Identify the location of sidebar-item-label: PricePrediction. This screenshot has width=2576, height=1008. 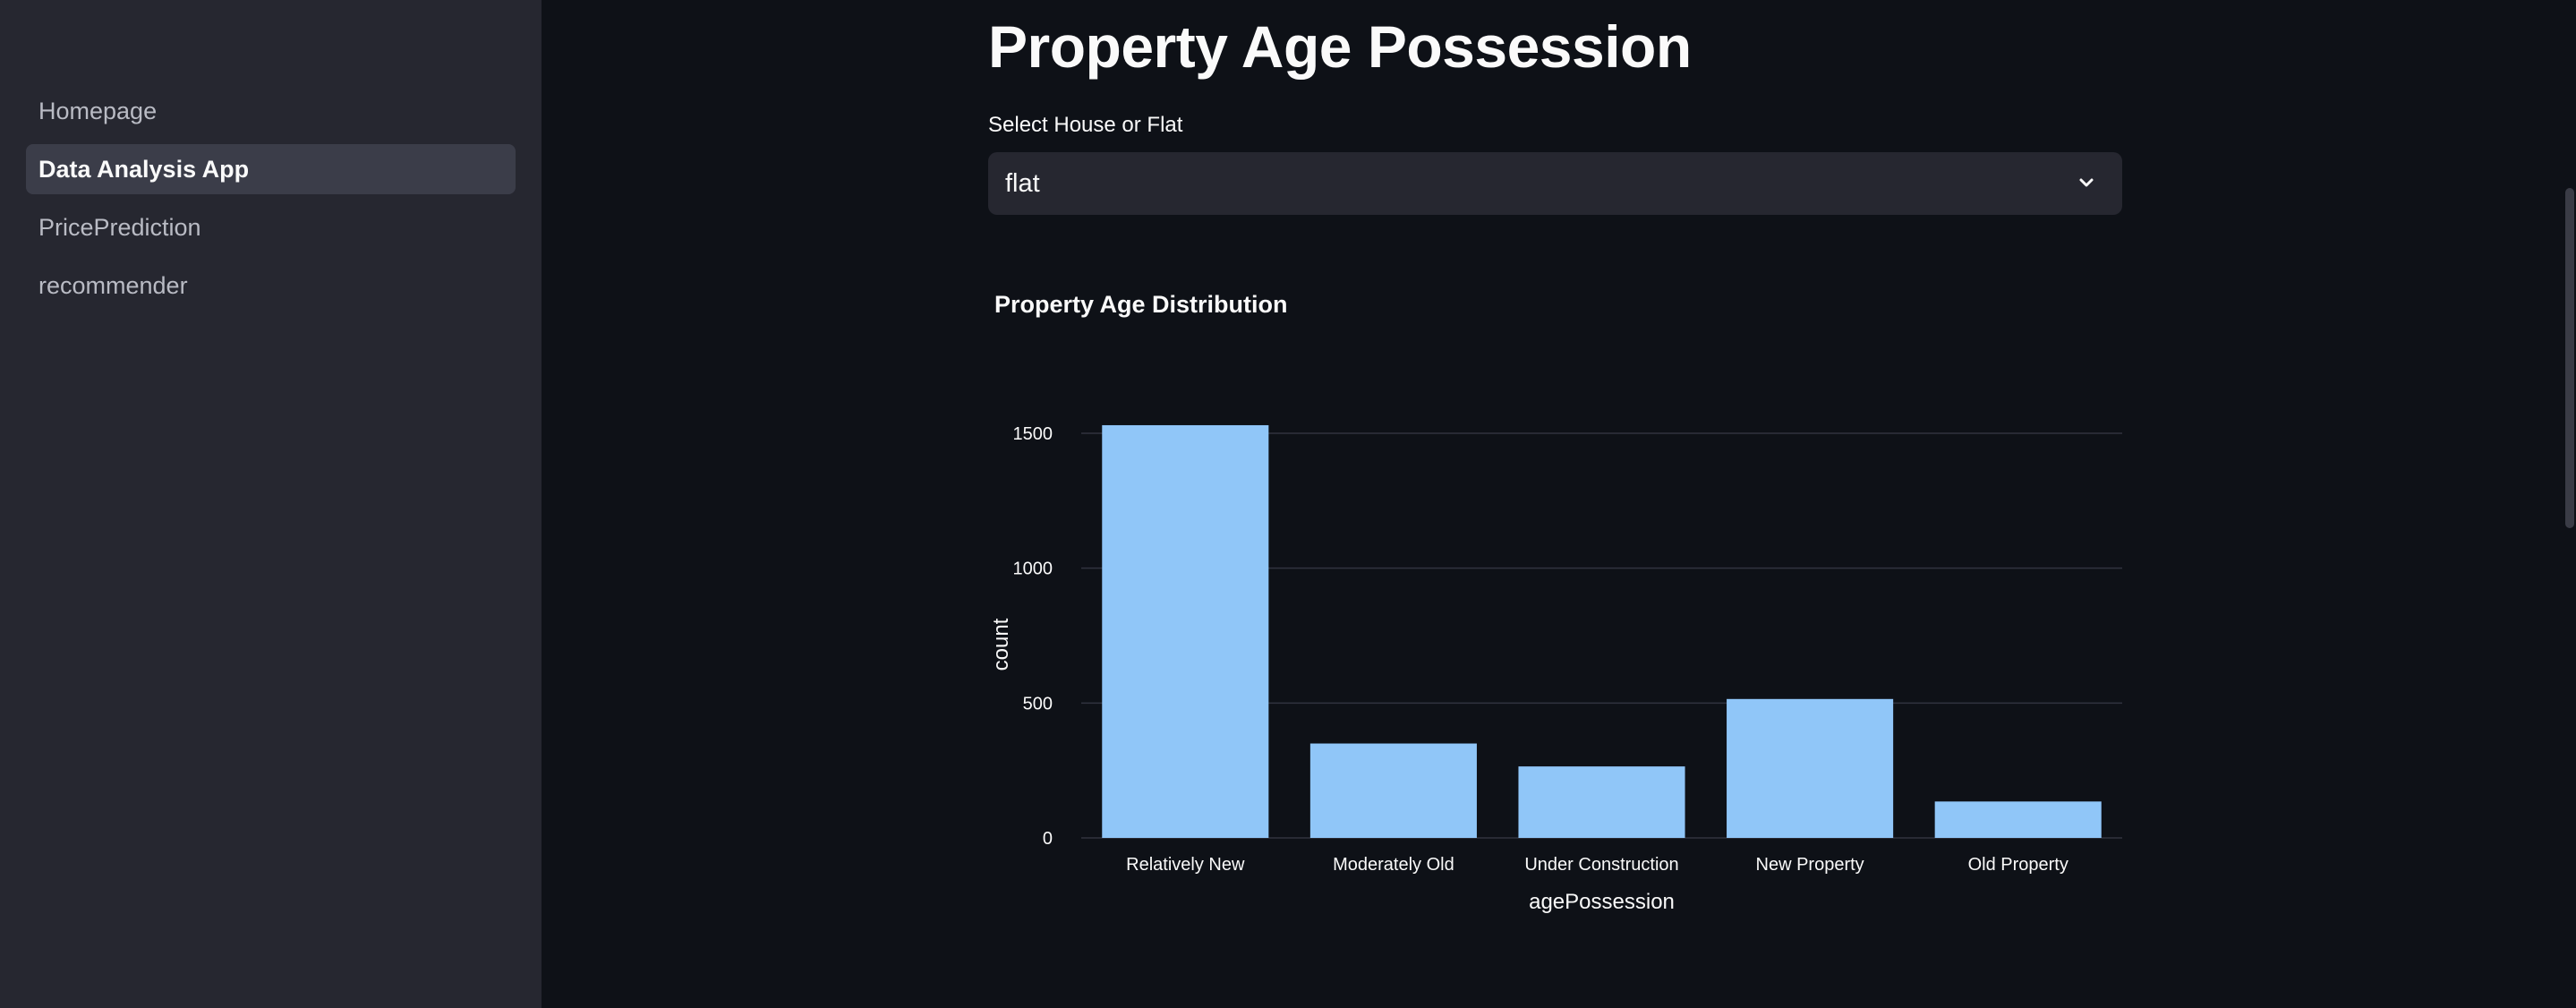
(119, 227).